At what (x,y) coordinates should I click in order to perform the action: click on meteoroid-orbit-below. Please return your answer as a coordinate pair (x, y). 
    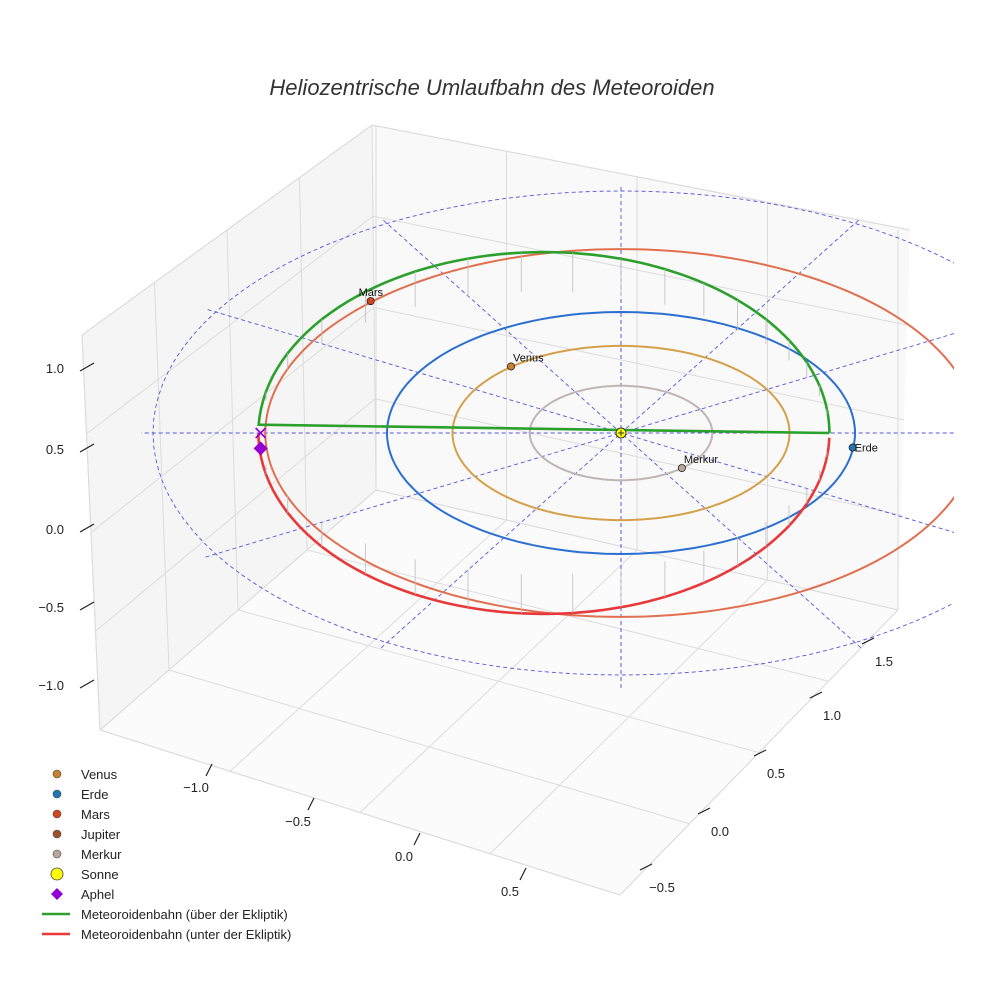
    Looking at the image, I should click on (544, 524).